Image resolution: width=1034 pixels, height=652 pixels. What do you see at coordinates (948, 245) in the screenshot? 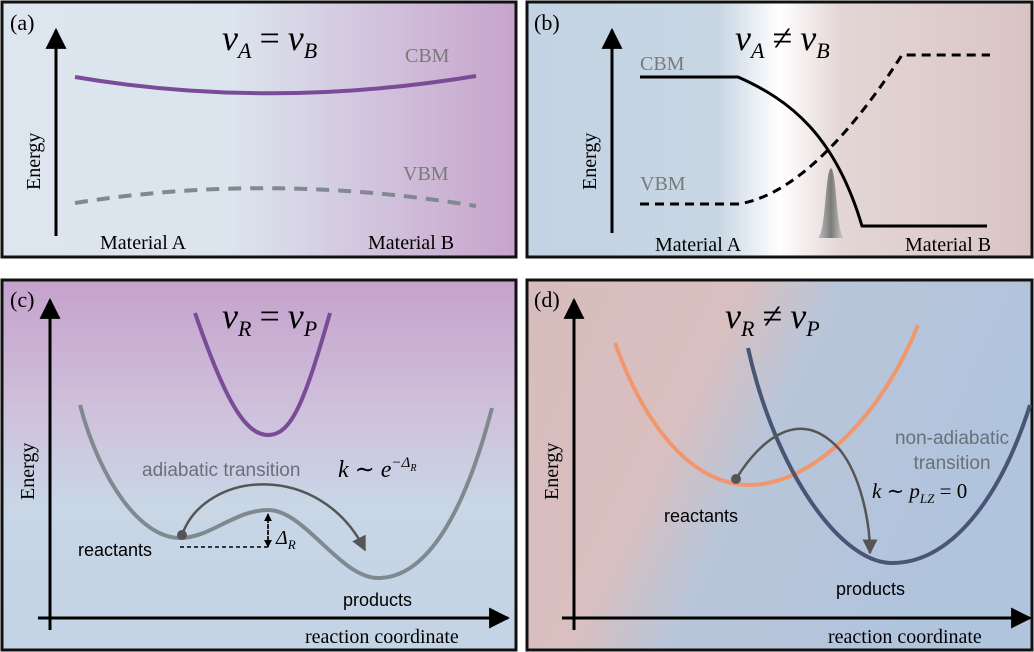
I see `panel-b-material-b: Material B` at bounding box center [948, 245].